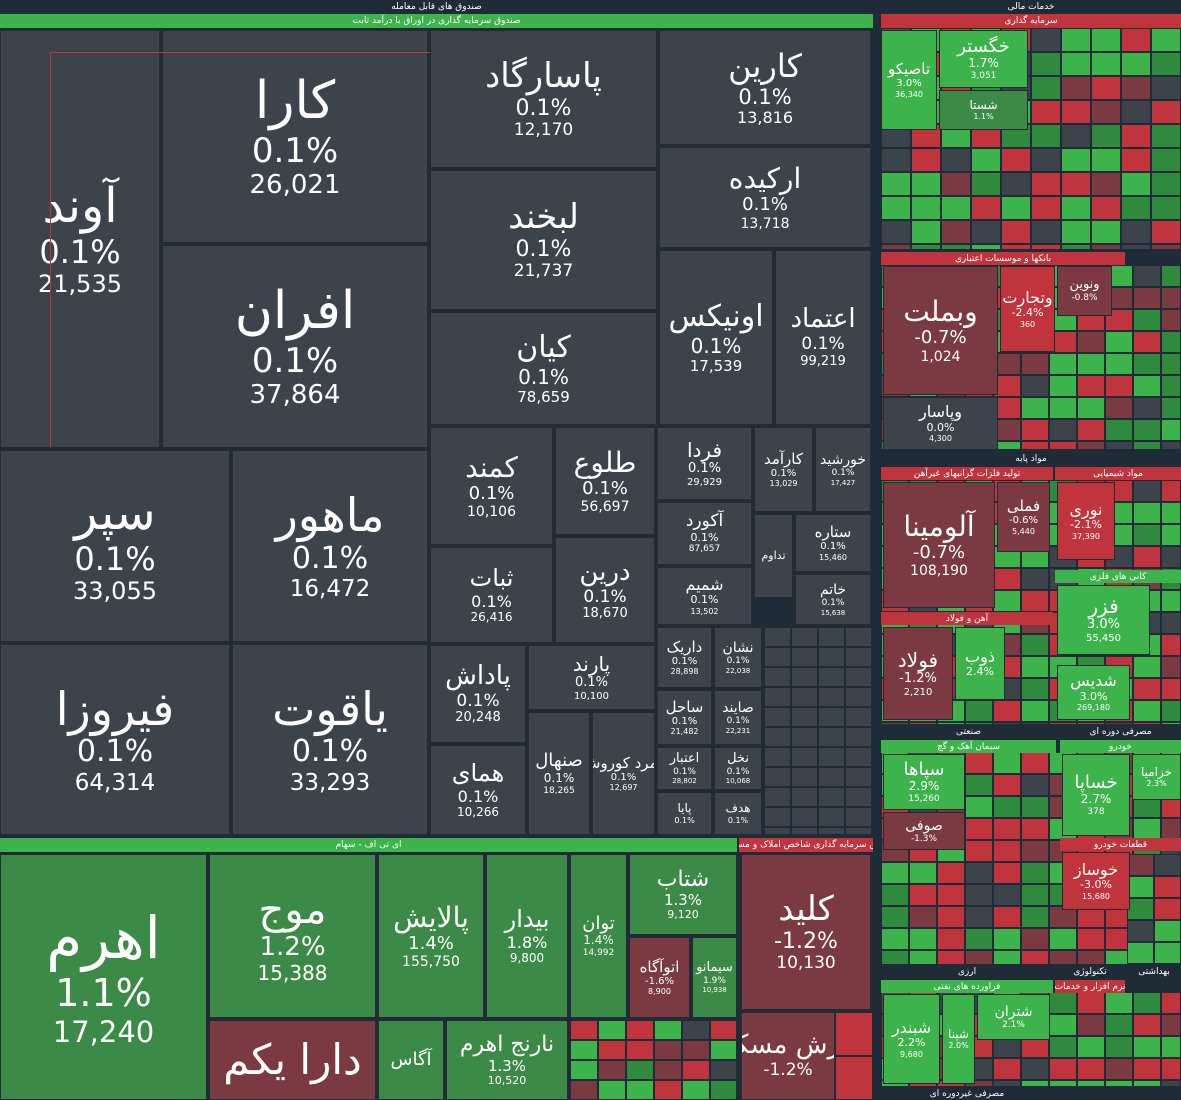 This screenshot has width=1181, height=1100. Describe the element at coordinates (967, 473) in the screenshot. I see `section-header: تولید فلزات گرانبهای غیرآهن` at that location.